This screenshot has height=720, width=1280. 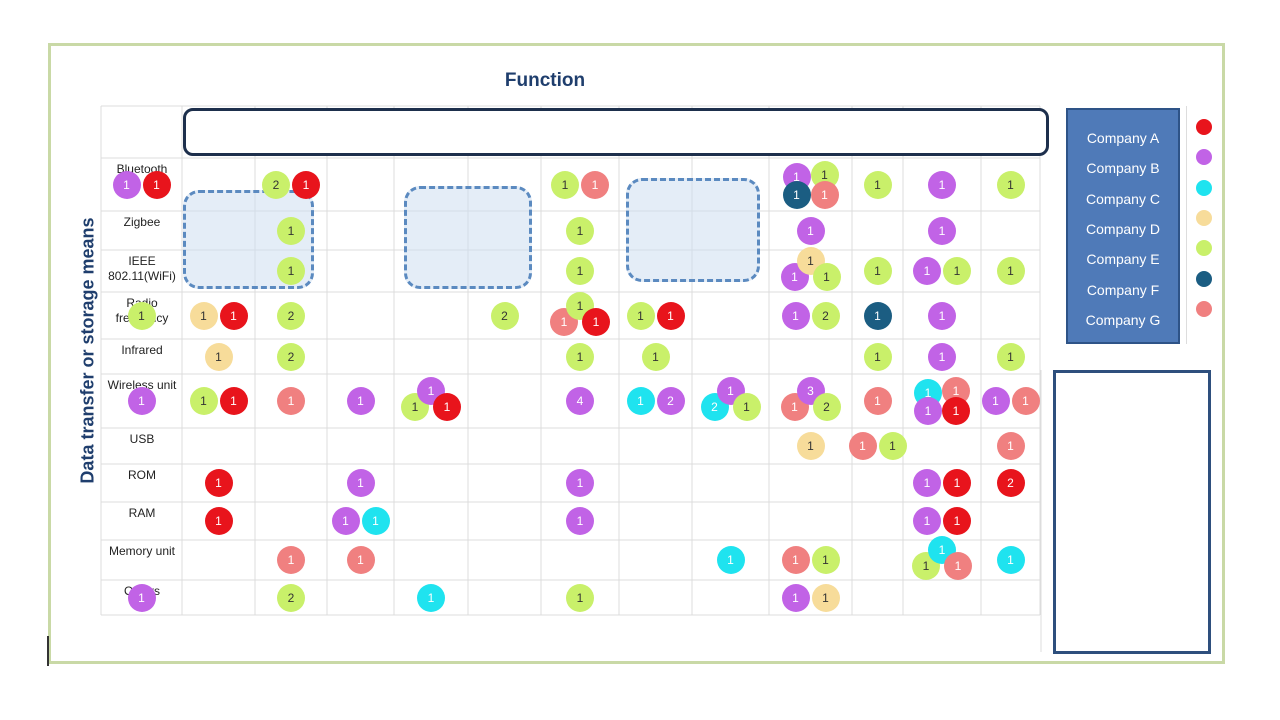 I want to click on legend-label: Company E, so click(x=1123, y=259).